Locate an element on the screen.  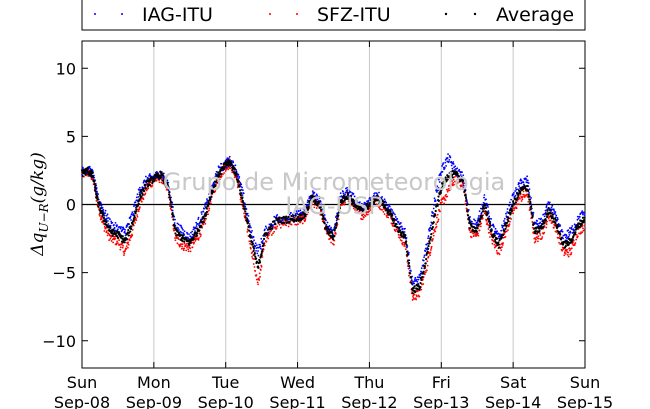
legend-label-0: IAG-ITU is located at coordinates (177, 15).